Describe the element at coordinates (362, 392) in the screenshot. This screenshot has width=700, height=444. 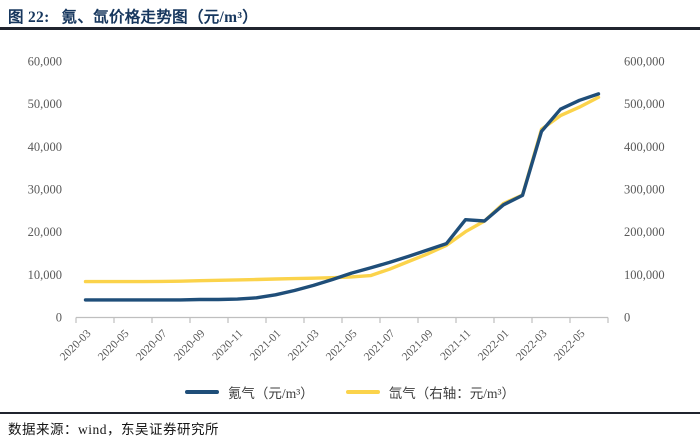
I see `xenon-line-swatch` at that location.